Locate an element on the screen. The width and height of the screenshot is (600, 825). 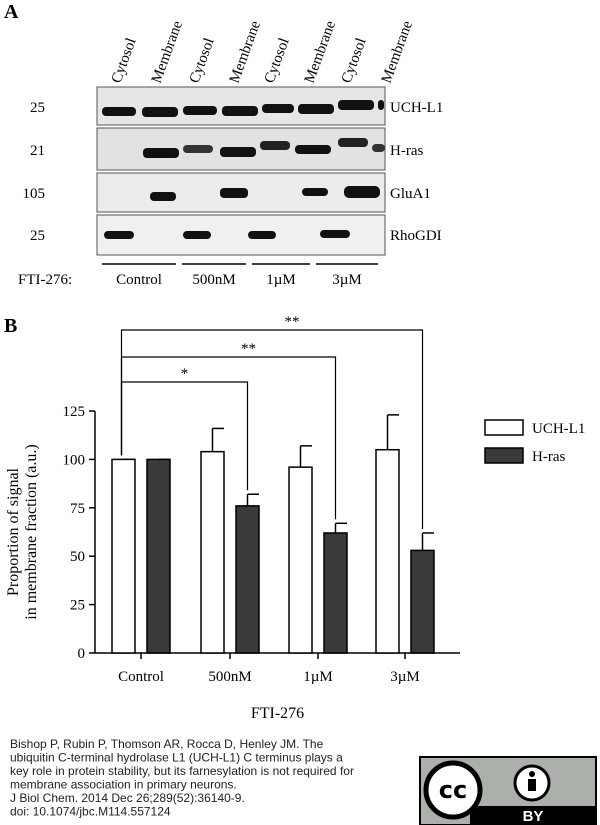
y-axis-label: in membrane fraction (a.u.) is located at coordinates (31, 531).